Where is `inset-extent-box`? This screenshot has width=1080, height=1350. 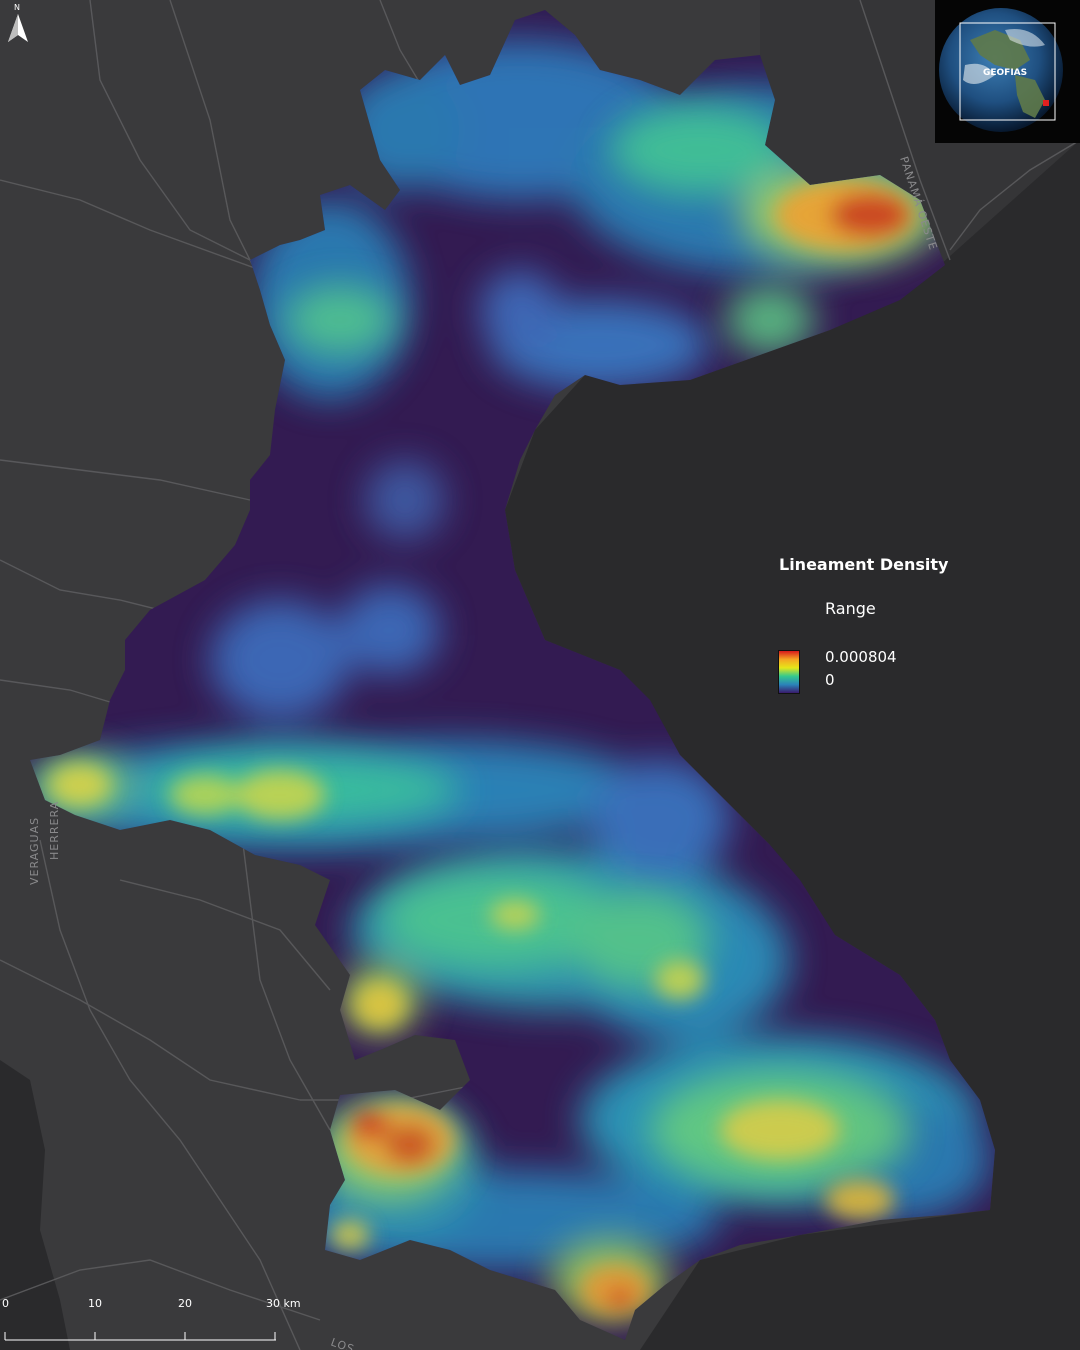
inset-extent-box is located at coordinates (1007, 71).